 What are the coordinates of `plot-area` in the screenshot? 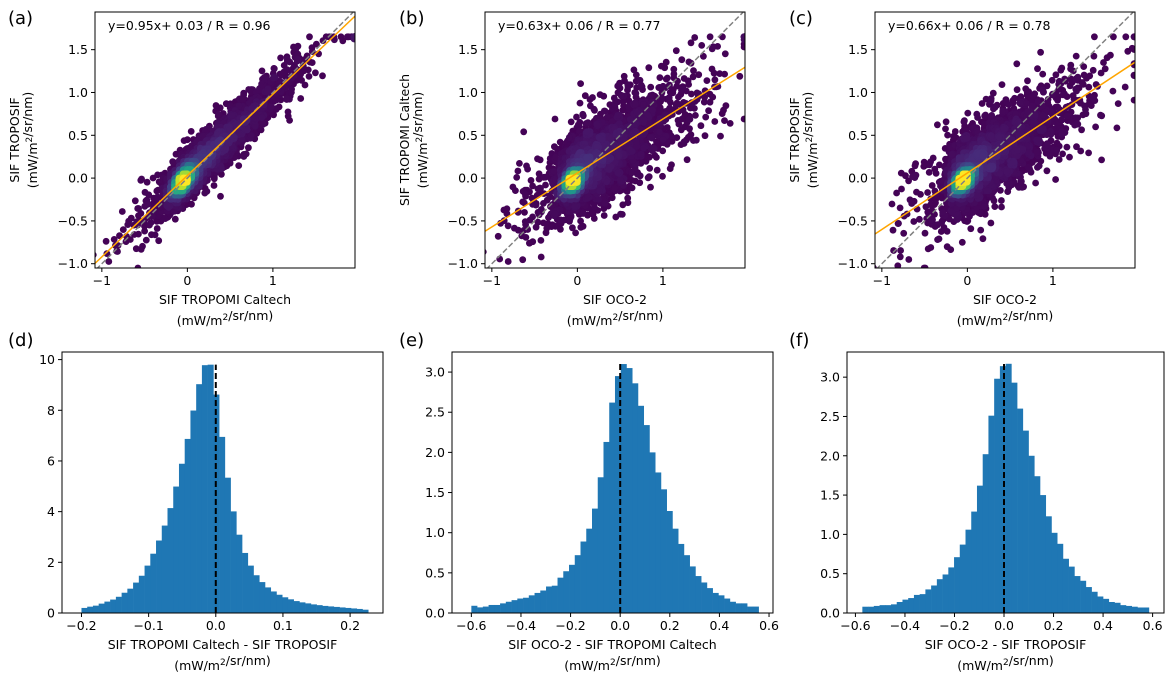 It's located at (225, 140).